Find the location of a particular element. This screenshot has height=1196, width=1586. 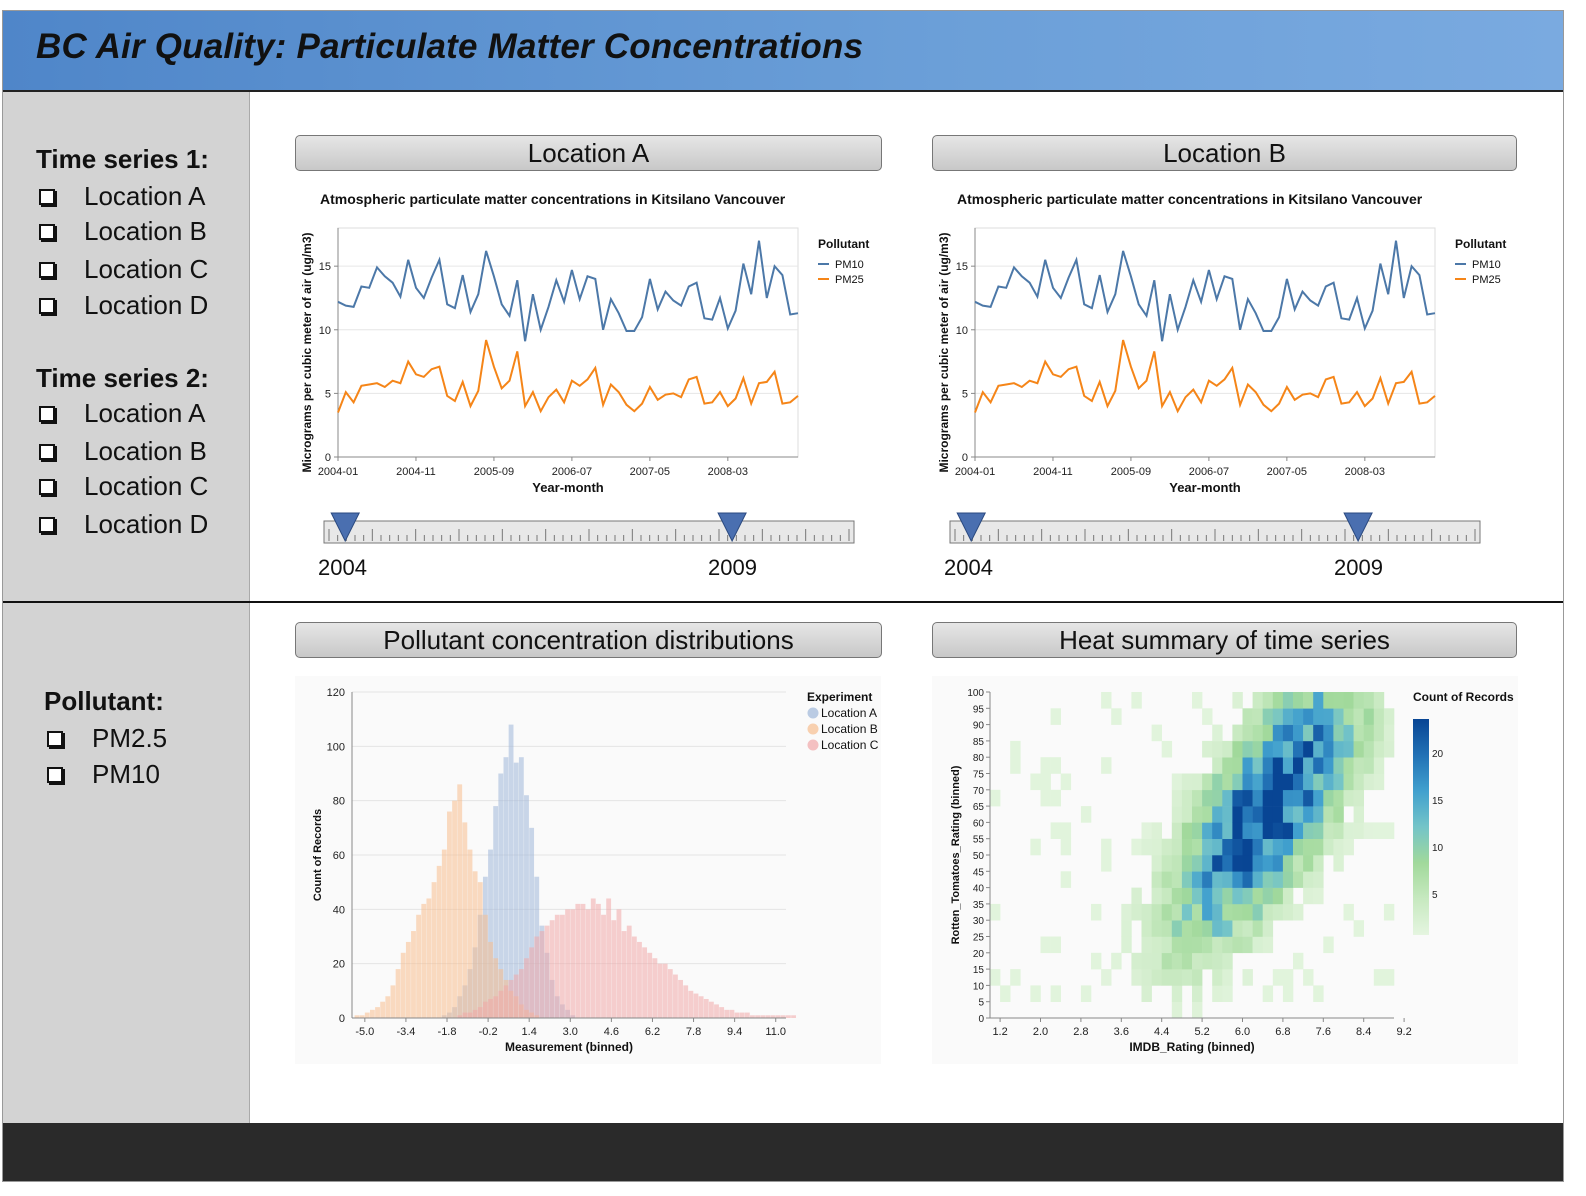

panel-location-a-button: Location A is located at coordinates (588, 153).